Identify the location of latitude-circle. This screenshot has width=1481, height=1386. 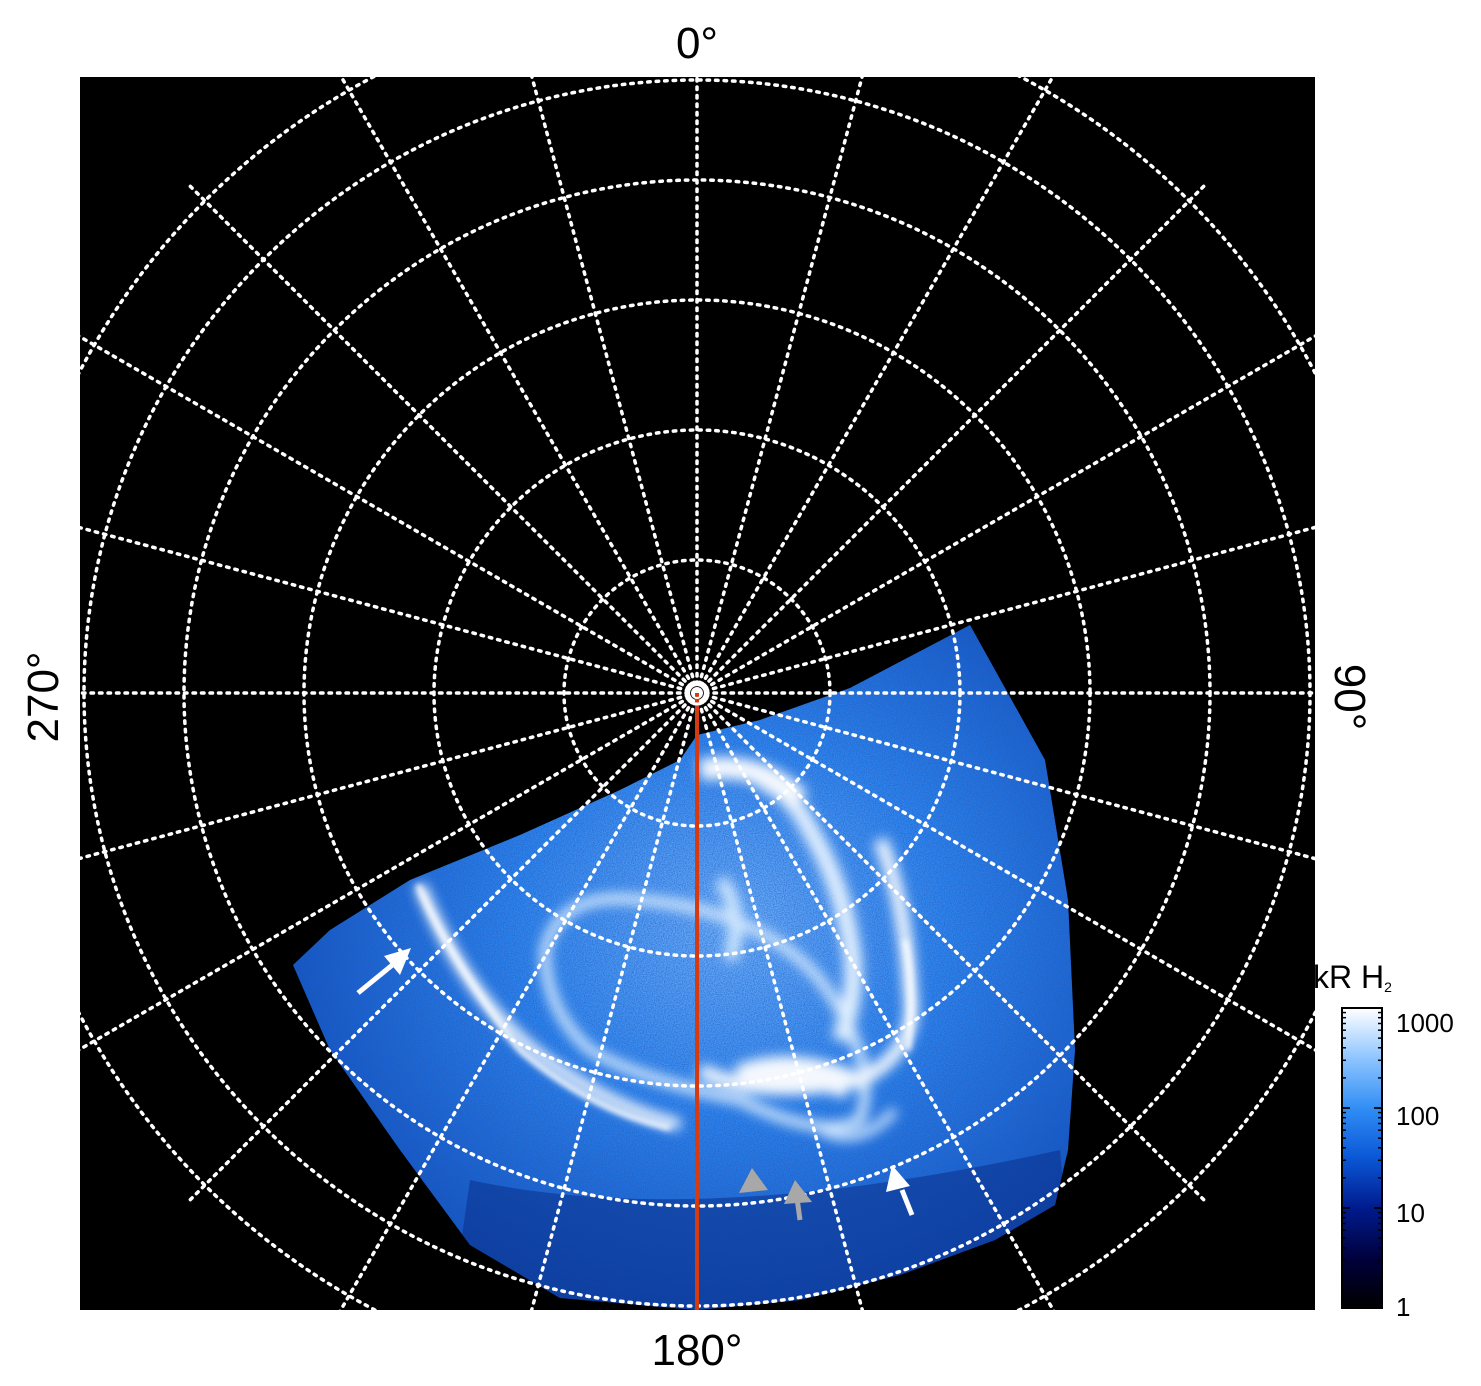
(697, 693).